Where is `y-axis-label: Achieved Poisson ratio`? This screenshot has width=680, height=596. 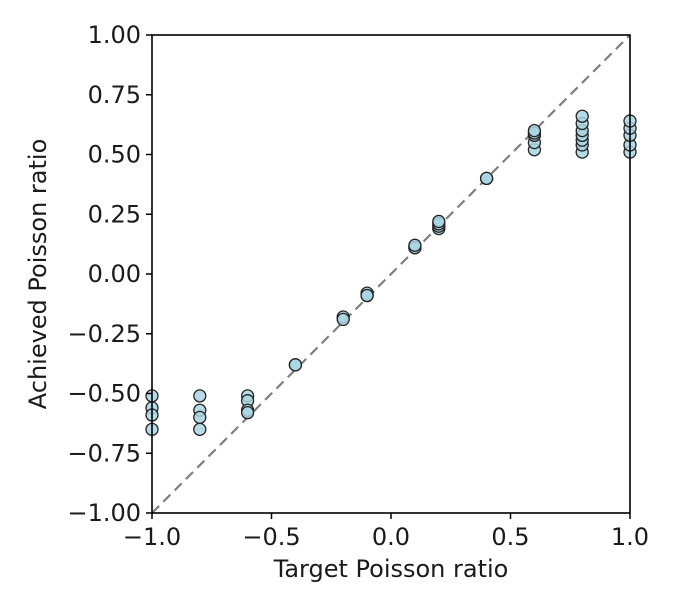
y-axis-label: Achieved Poisson ratio is located at coordinates (38, 274).